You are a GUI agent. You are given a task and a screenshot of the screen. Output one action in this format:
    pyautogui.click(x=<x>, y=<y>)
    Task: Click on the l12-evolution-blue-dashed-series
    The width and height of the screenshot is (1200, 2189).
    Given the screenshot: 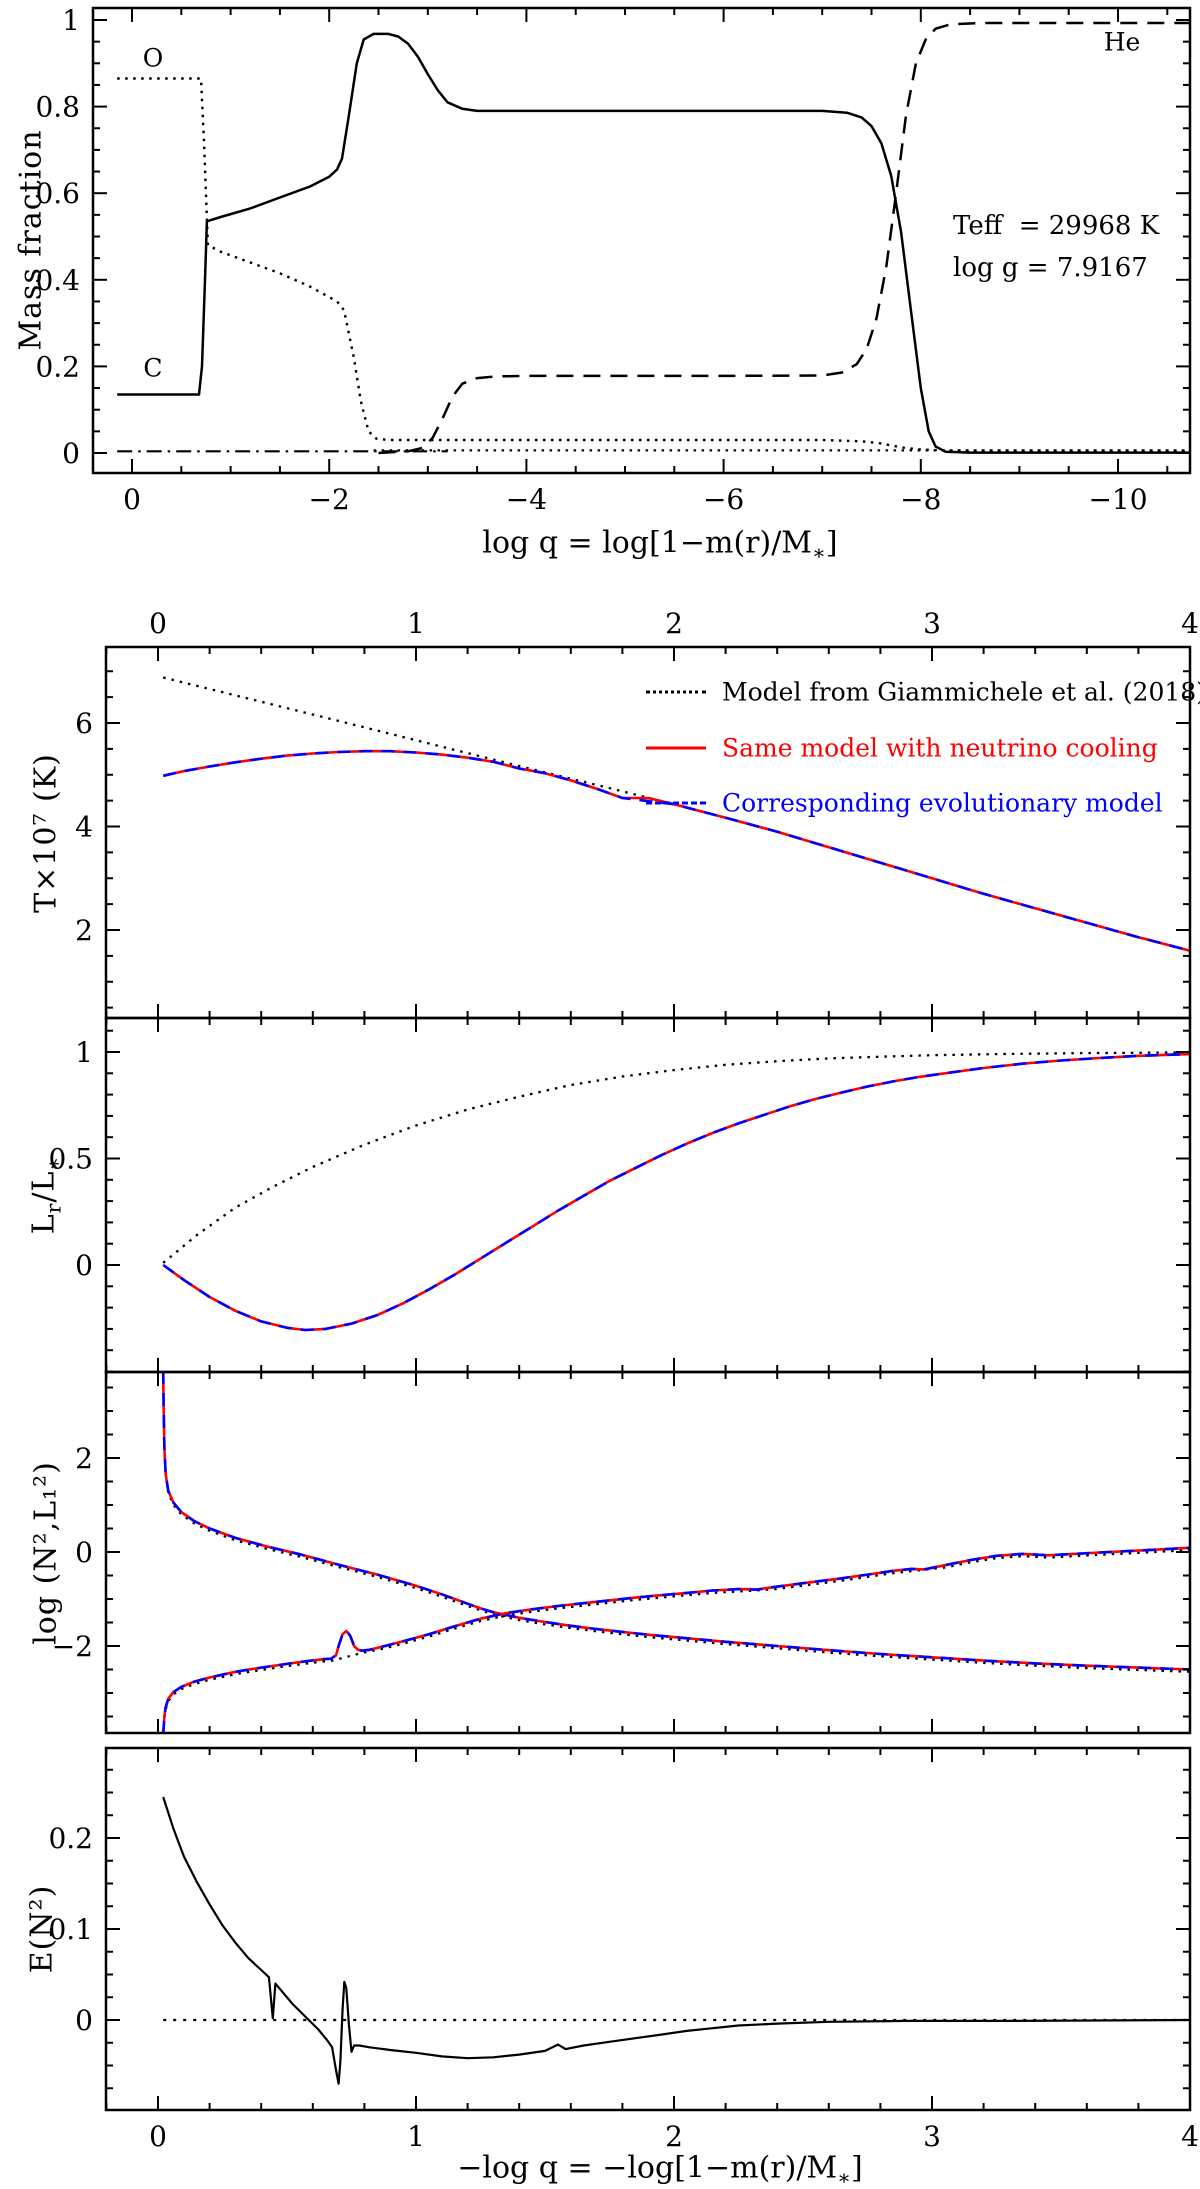 What is the action you would take?
    pyautogui.click(x=675, y=1639)
    